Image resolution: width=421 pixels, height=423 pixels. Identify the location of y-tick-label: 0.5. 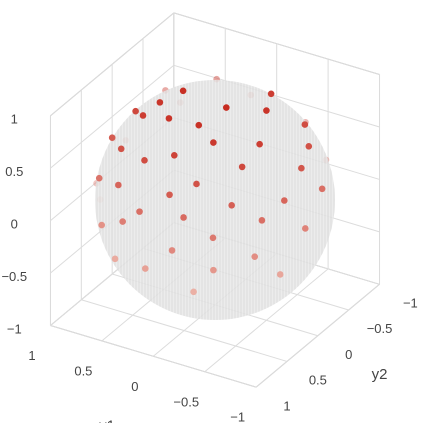
(318, 380).